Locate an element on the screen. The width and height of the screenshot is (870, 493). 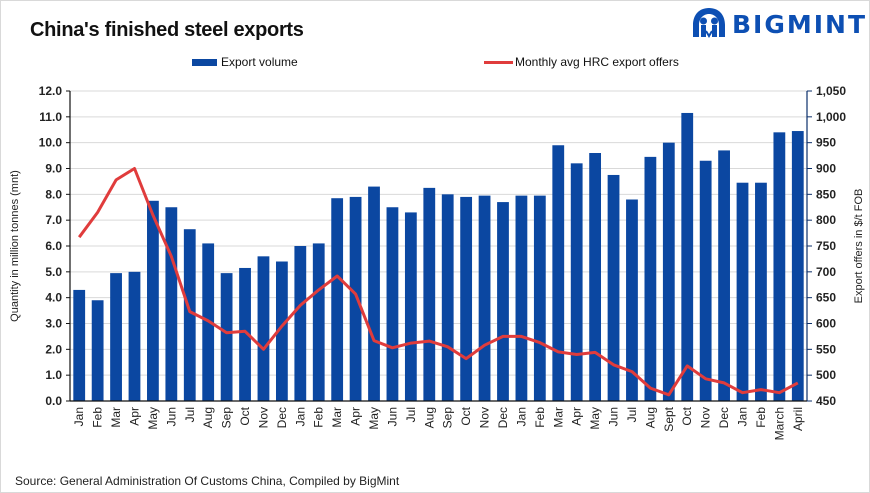
right-tick-label: 550 is located at coordinates (826, 349).